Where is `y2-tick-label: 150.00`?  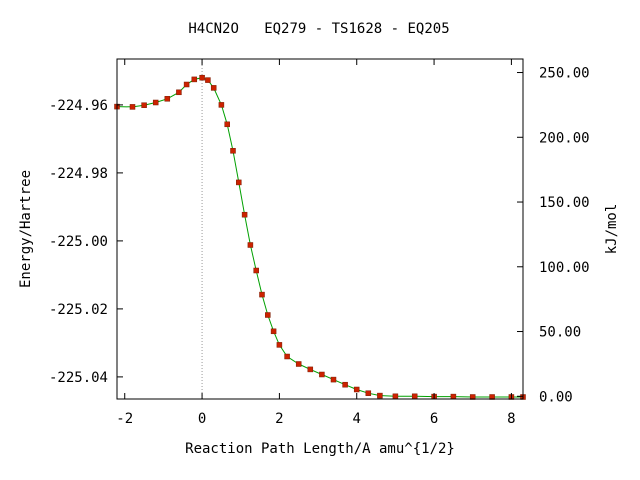 y2-tick-label: 150.00 is located at coordinates (564, 203).